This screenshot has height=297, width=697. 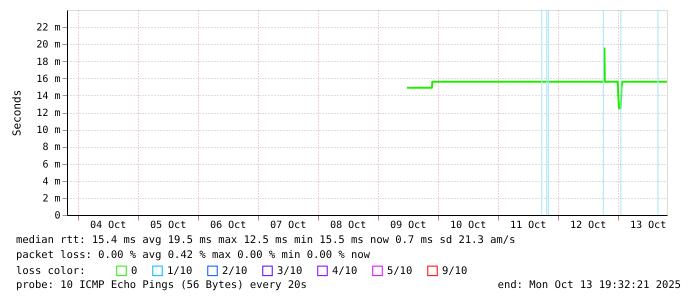 I want to click on line-series, so click(x=537, y=78).